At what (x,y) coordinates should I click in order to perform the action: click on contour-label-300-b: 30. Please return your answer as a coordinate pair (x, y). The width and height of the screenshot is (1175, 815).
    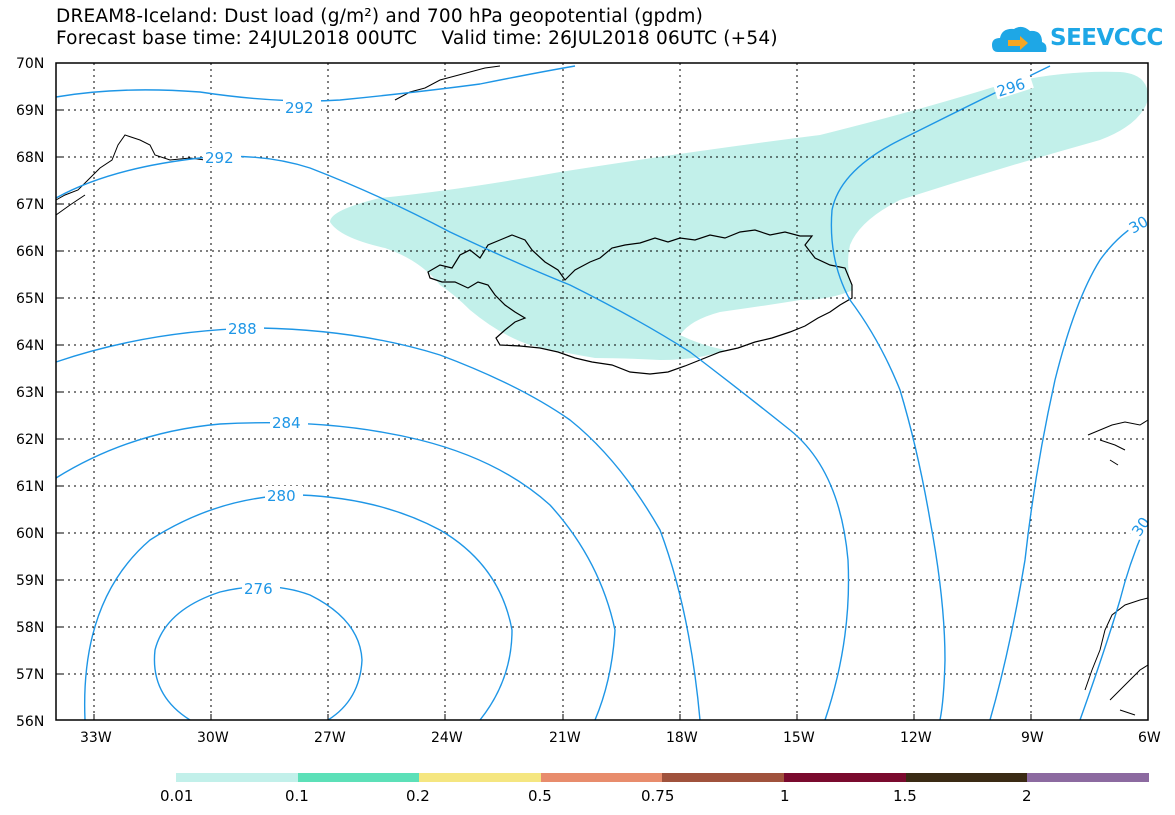
    Looking at the image, I should click on (1141, 527).